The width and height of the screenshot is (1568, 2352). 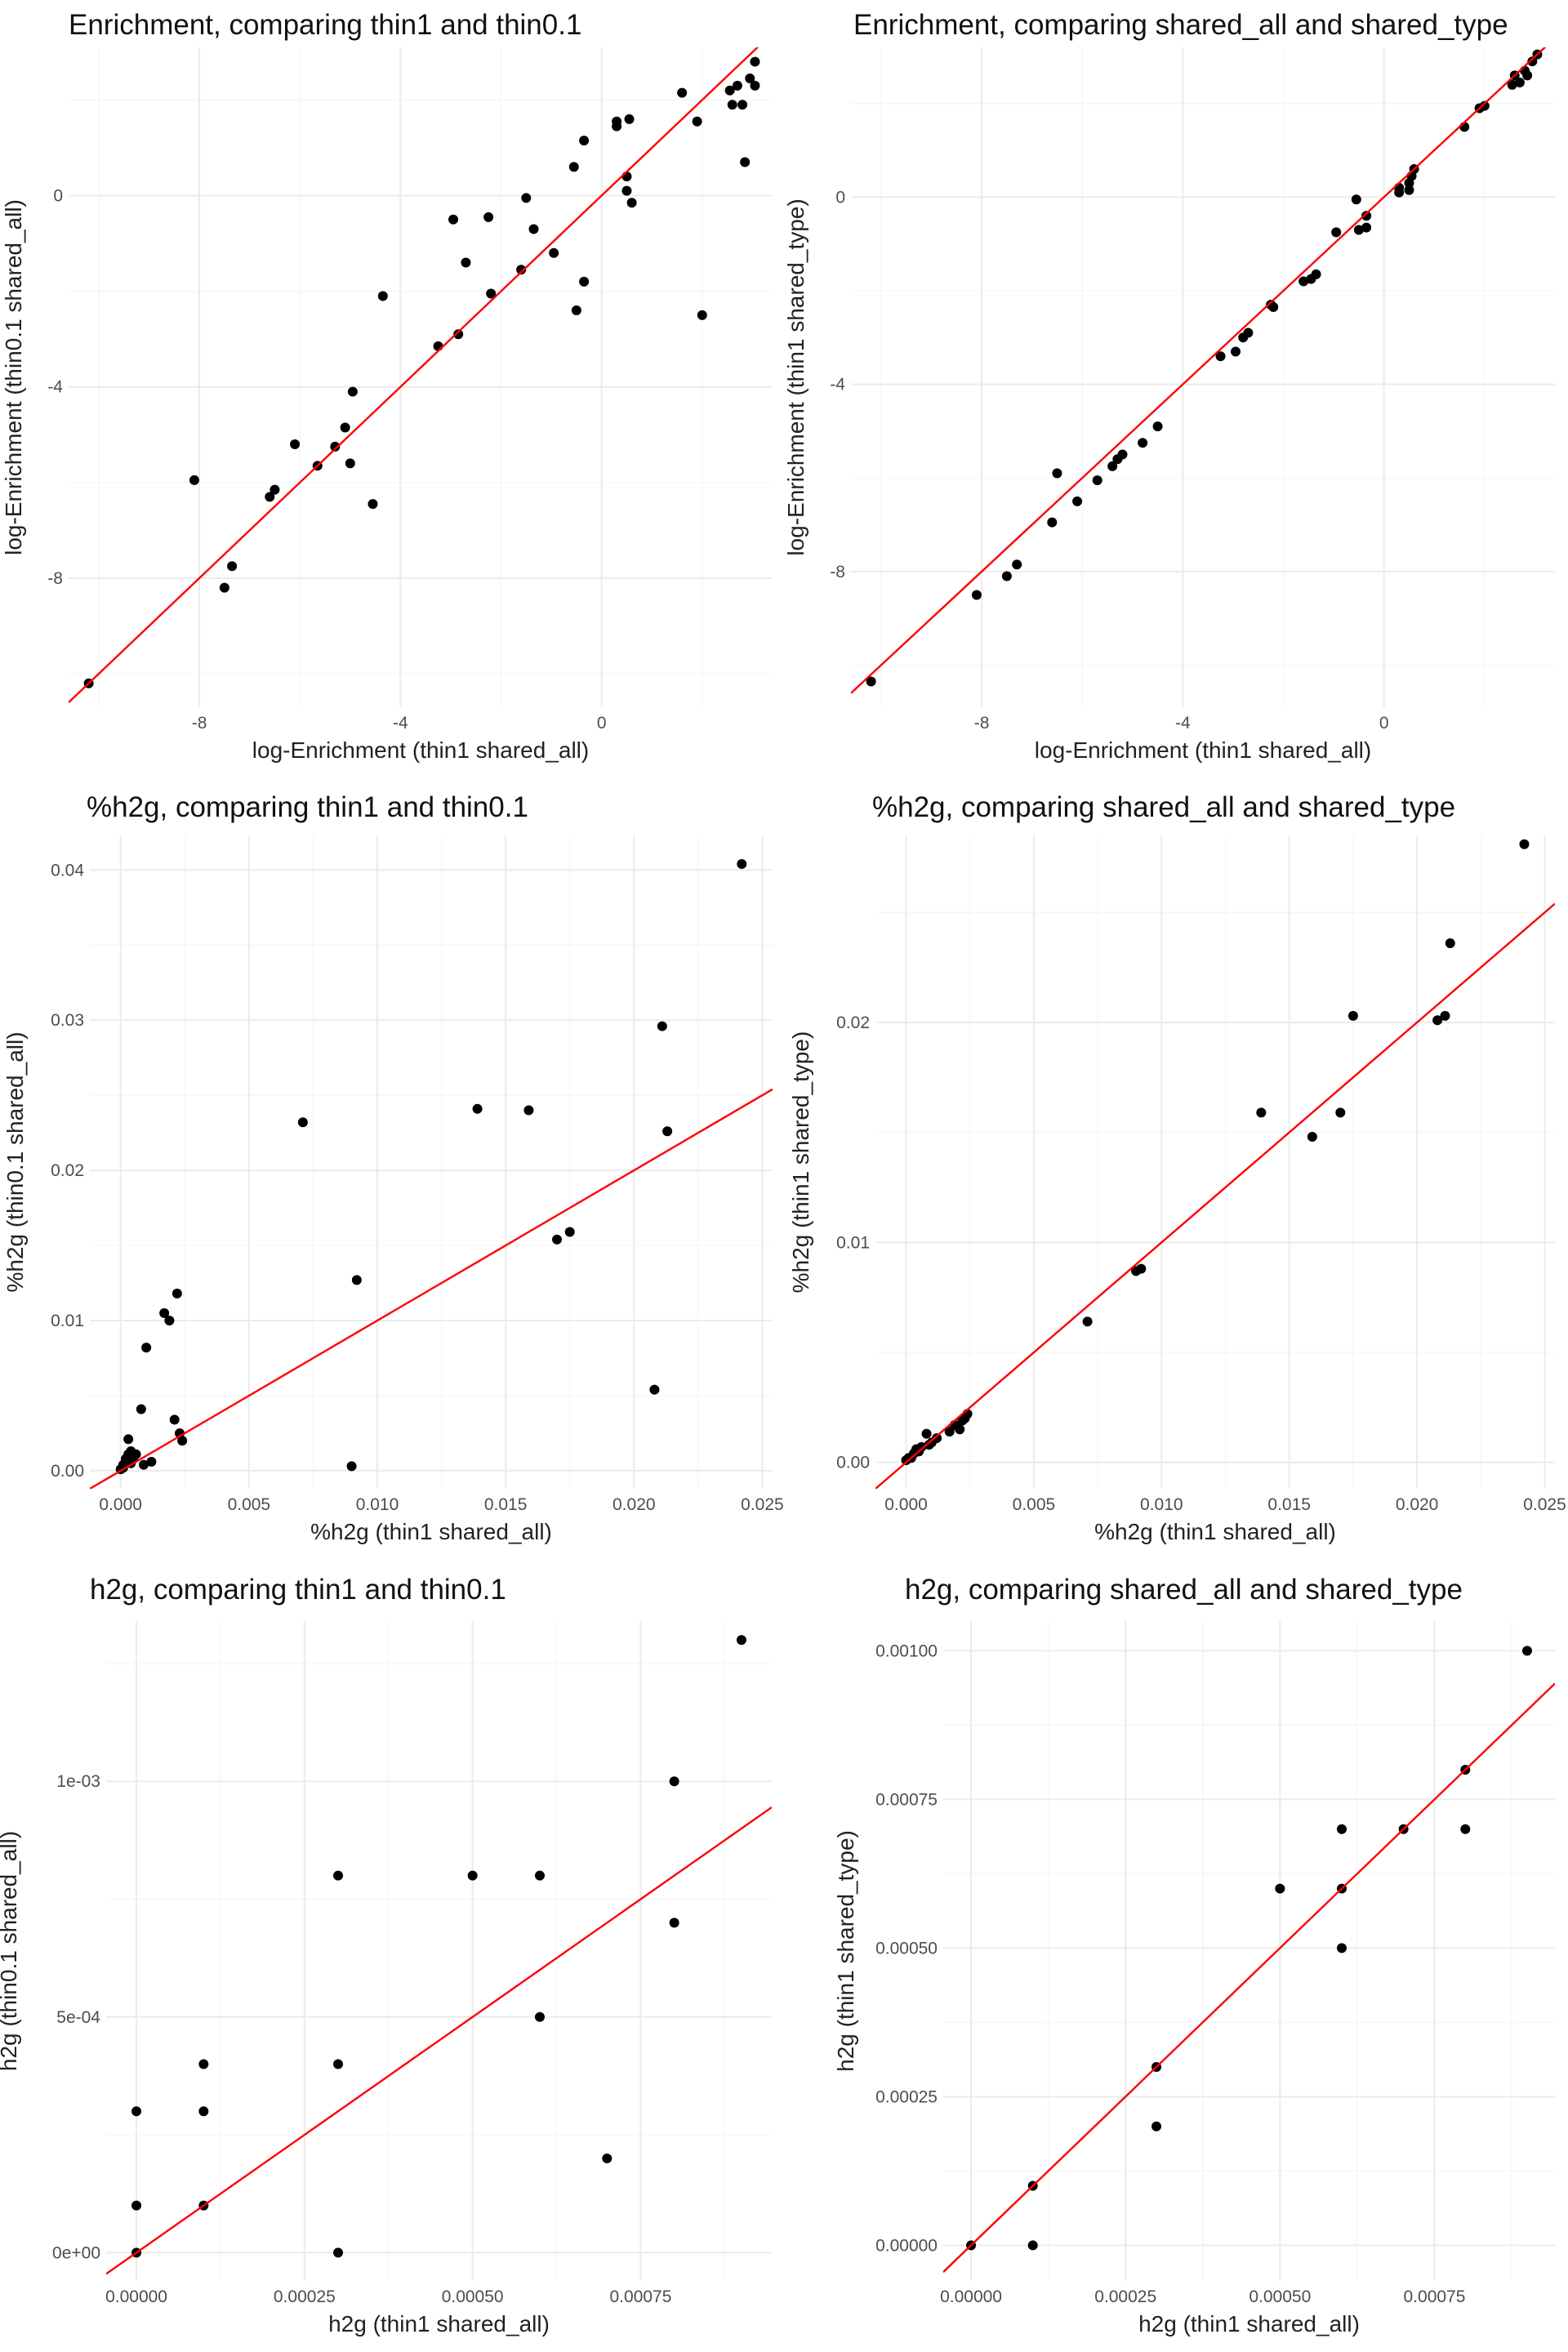 I want to click on x-tick-label: 0, so click(x=1384, y=723).